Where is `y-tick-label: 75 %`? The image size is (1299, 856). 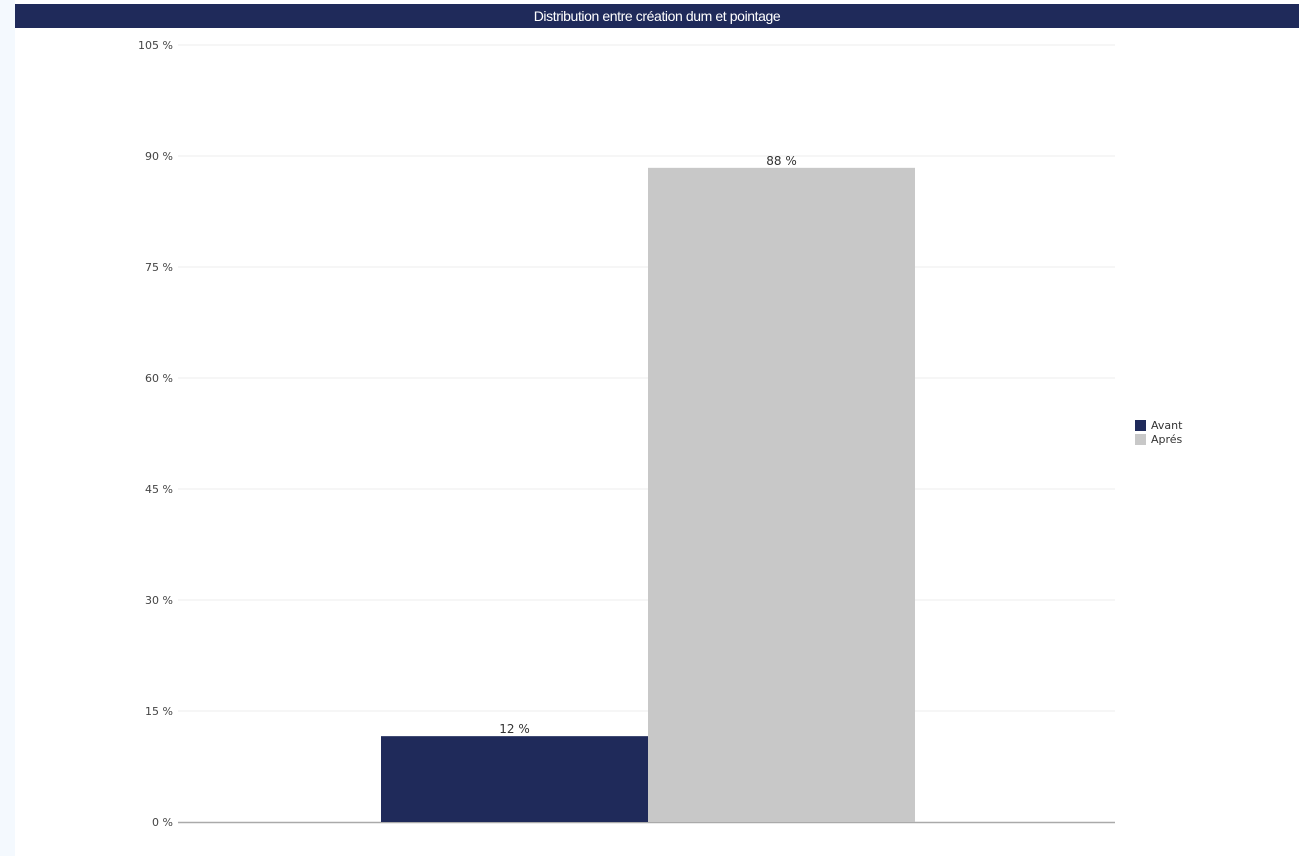
y-tick-label: 75 % is located at coordinates (159, 267).